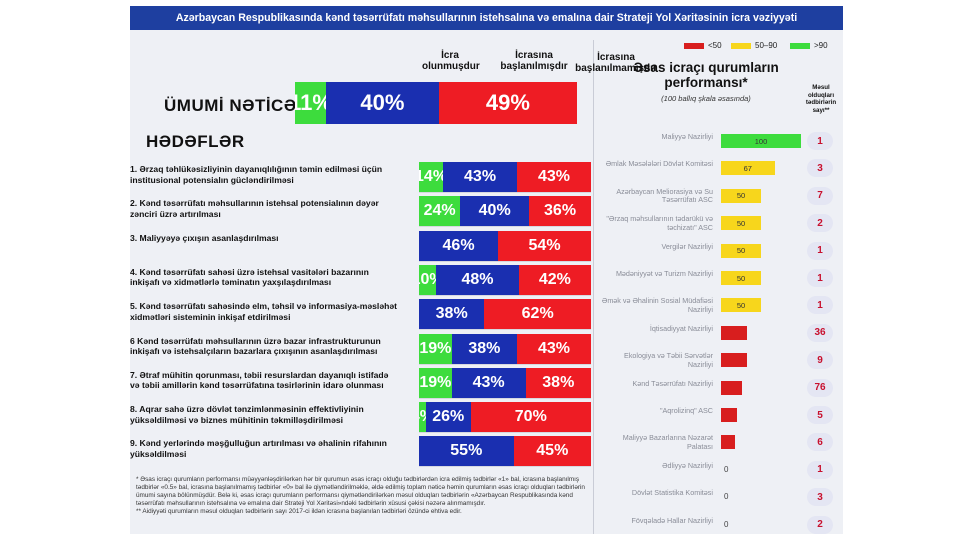 The width and height of the screenshot is (975, 540). Describe the element at coordinates (310, 102) in the screenshot. I see `data-label: 11%` at that location.